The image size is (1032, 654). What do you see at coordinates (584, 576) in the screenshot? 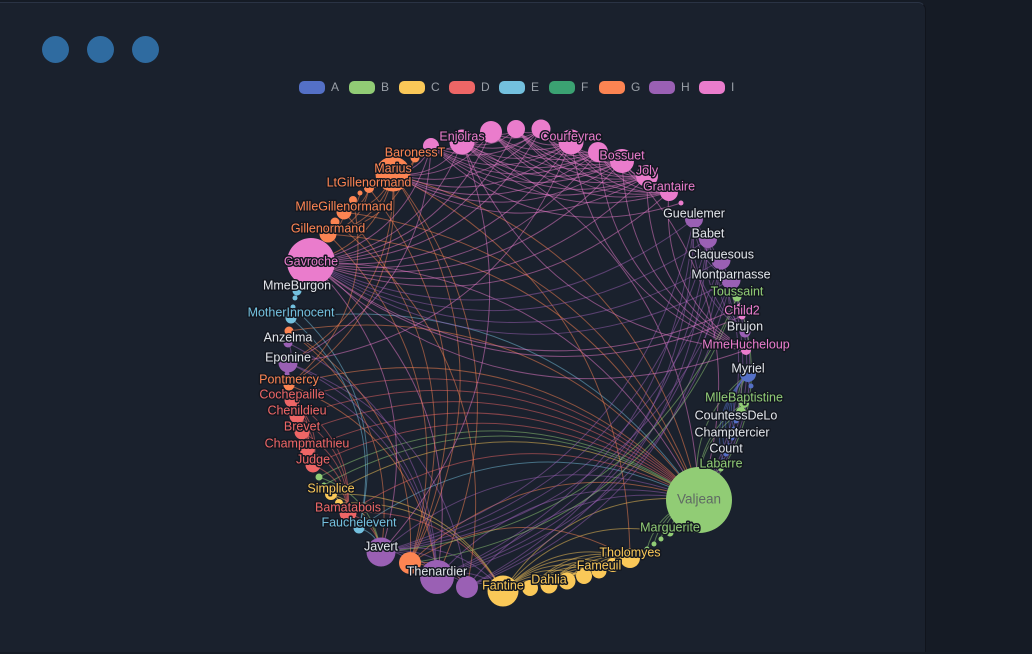
I see `graph-node-Blacheville` at bounding box center [584, 576].